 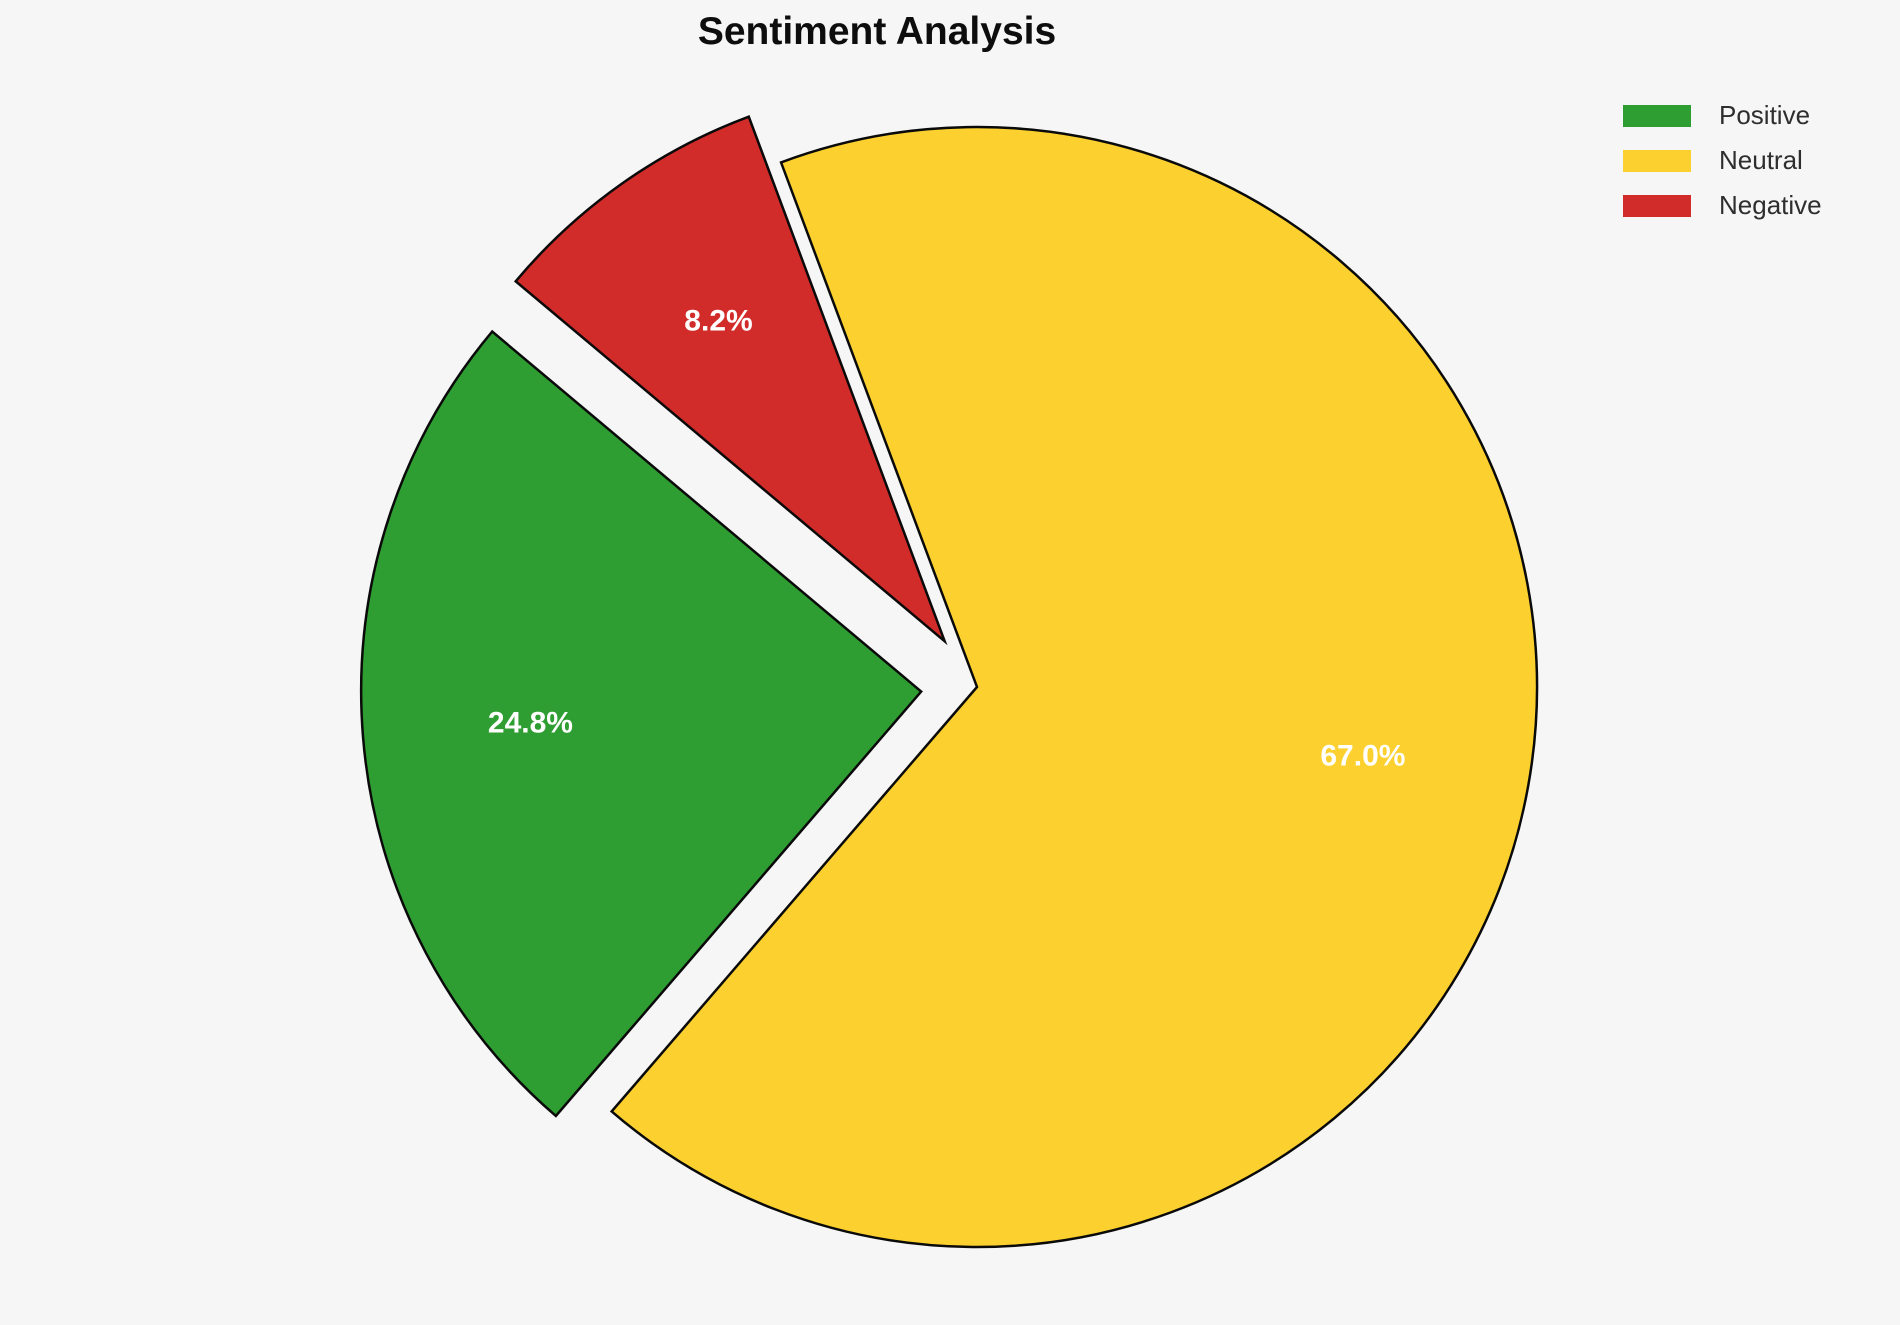 I want to click on legend-item-negative: Negative, so click(x=1722, y=205).